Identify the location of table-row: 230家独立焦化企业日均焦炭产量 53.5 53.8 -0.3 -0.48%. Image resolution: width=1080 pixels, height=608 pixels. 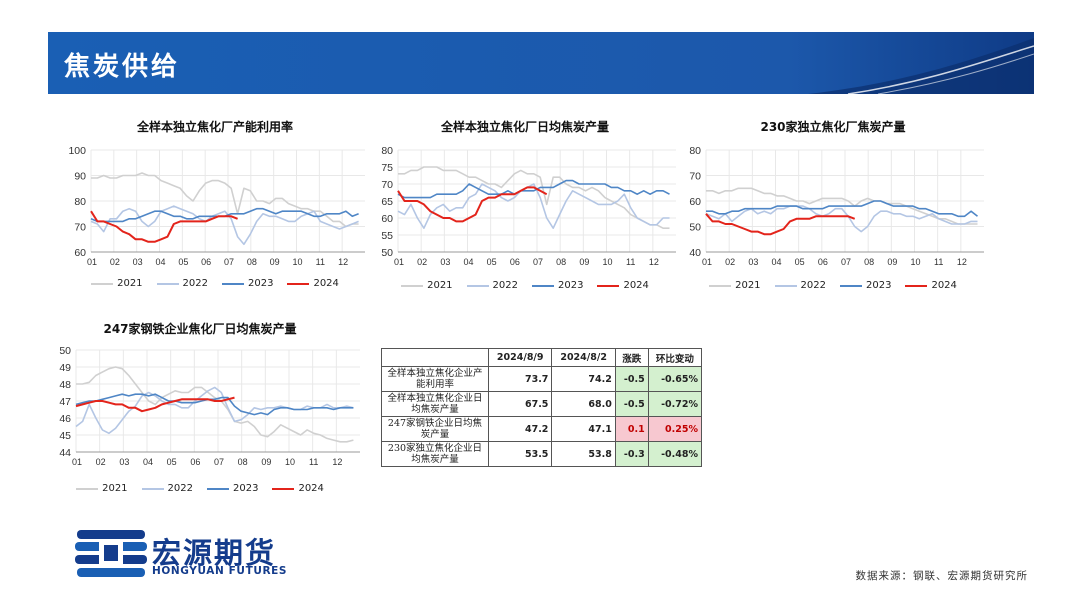
(542, 454).